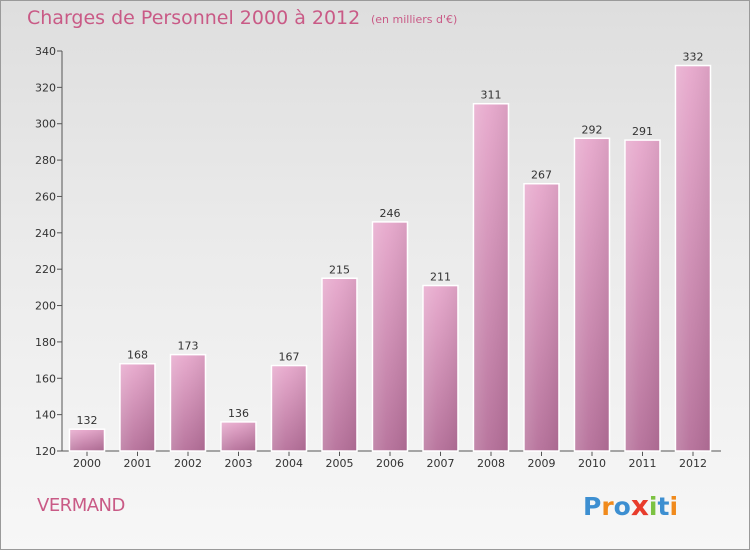 This screenshot has width=750, height=550. Describe the element at coordinates (137, 355) in the screenshot. I see `data-label: 168` at that location.